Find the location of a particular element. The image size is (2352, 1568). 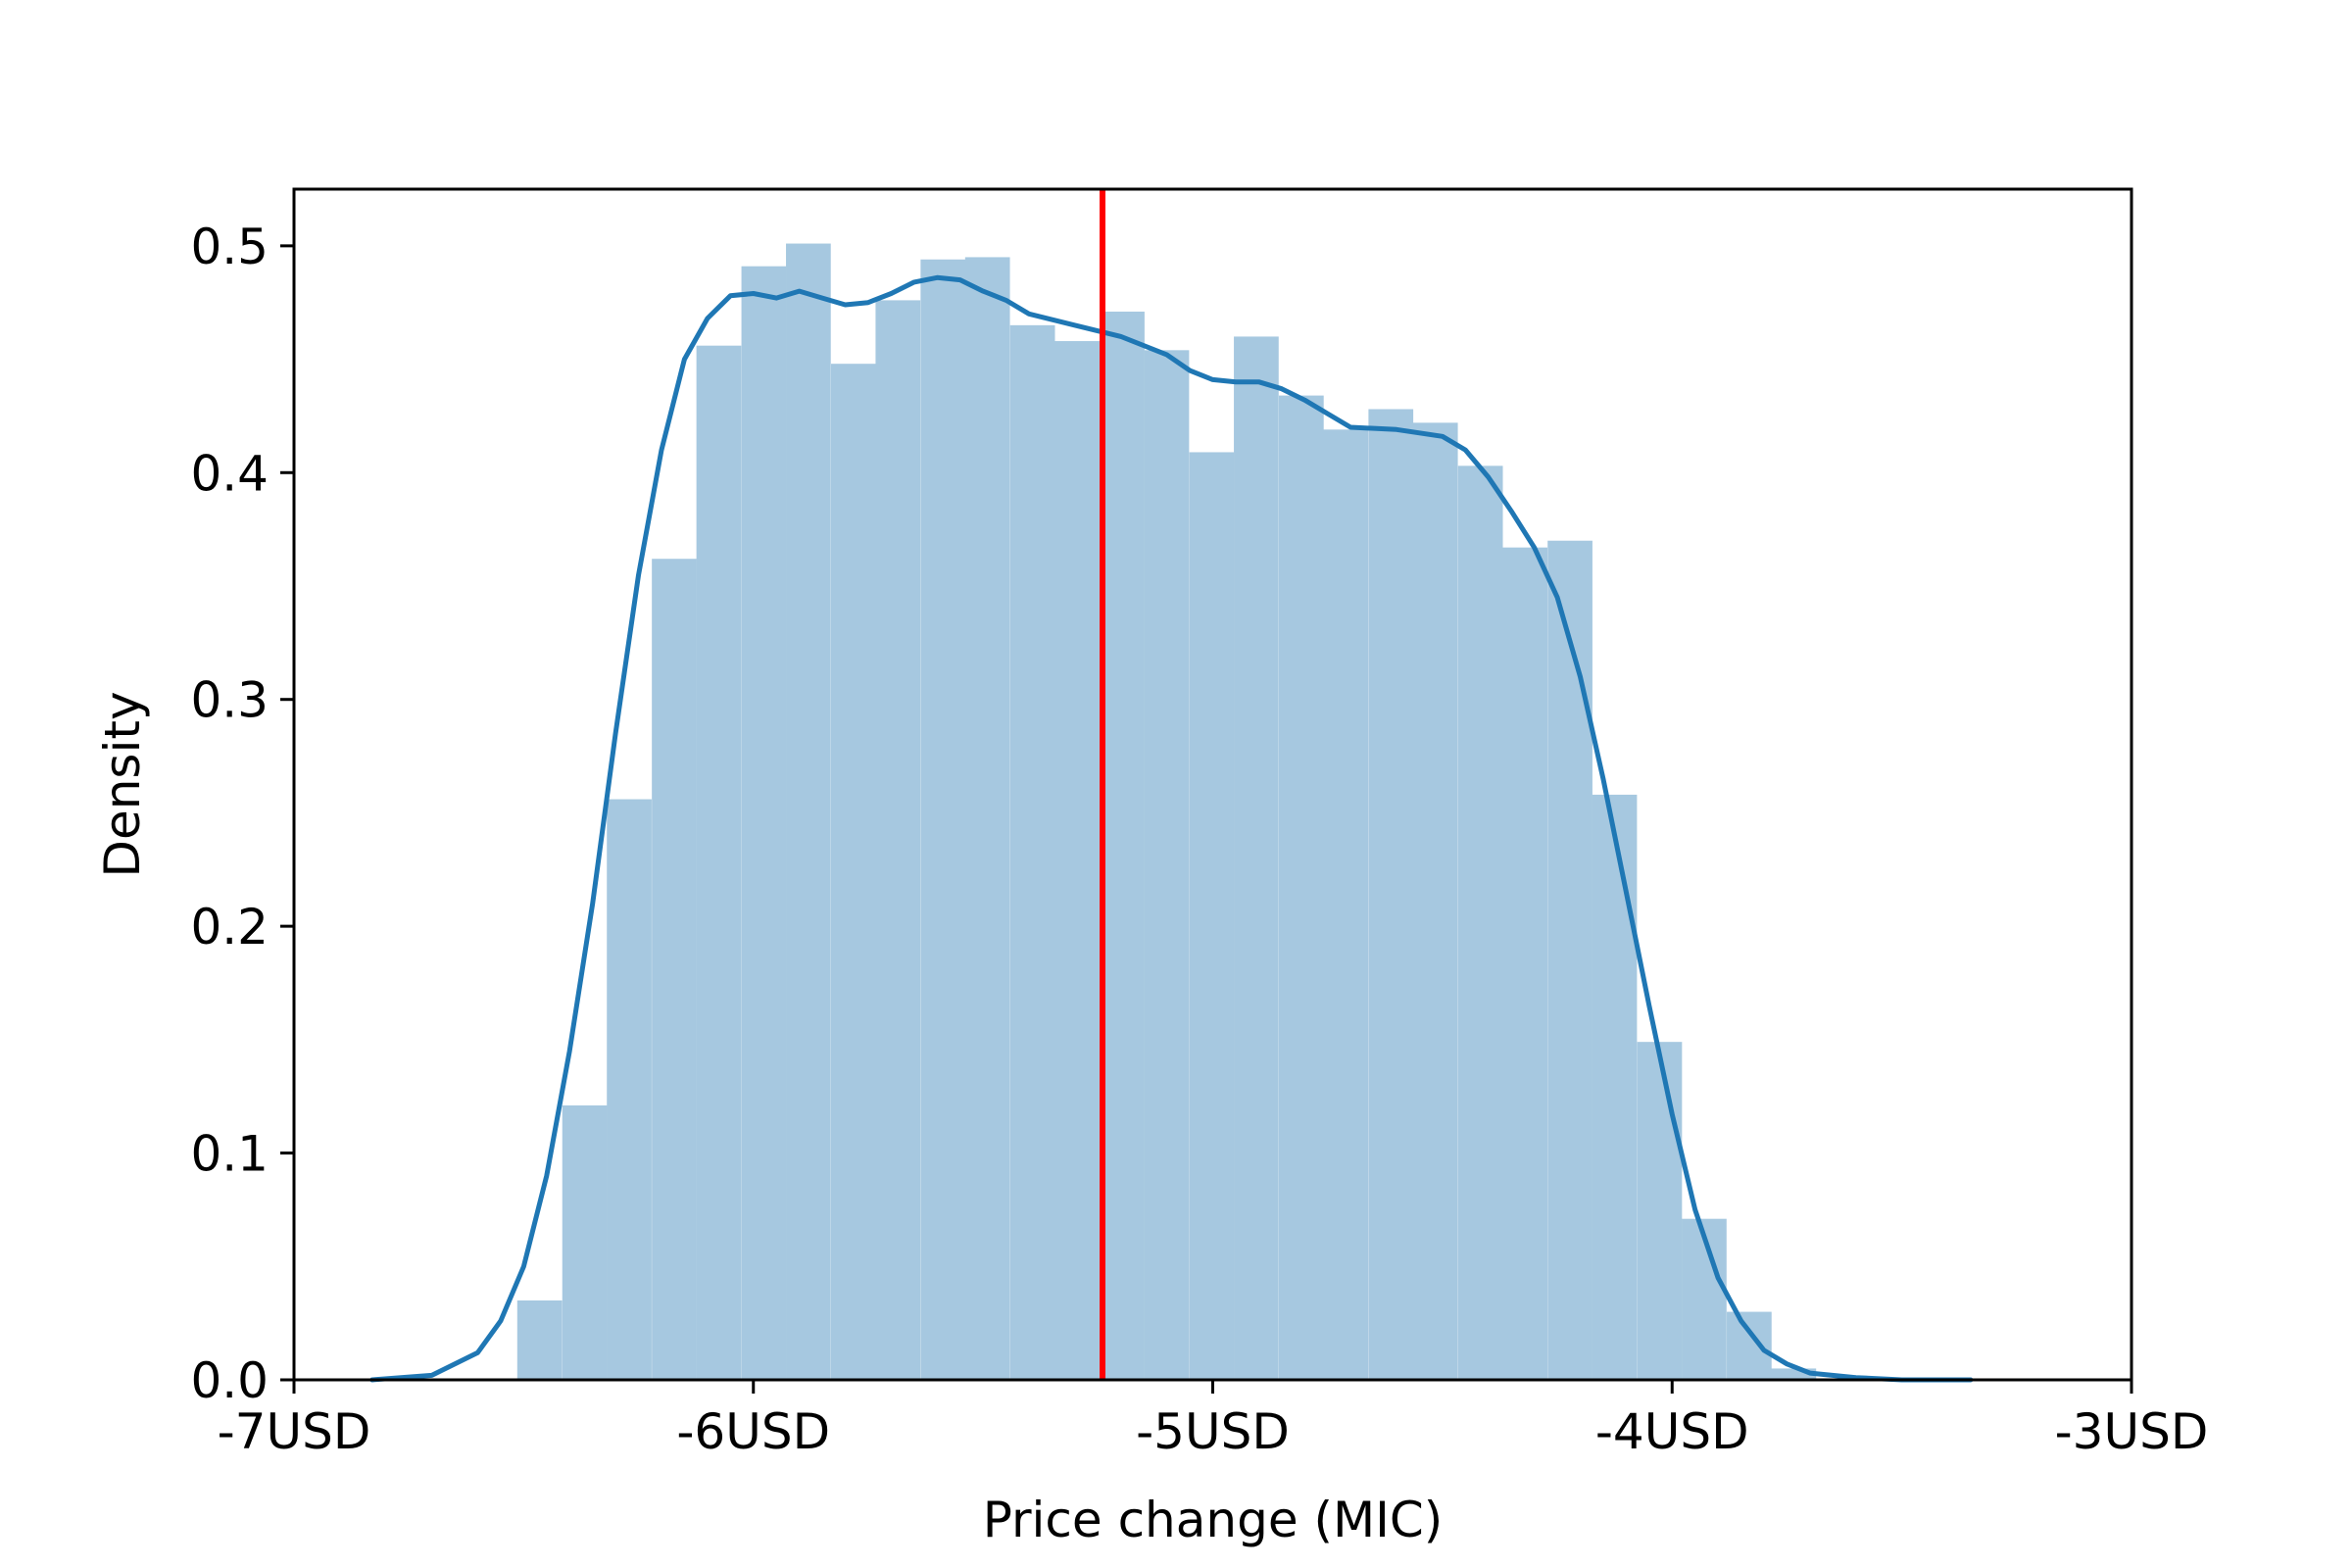

x-tick-label: -3USD is located at coordinates (2132, 1431).